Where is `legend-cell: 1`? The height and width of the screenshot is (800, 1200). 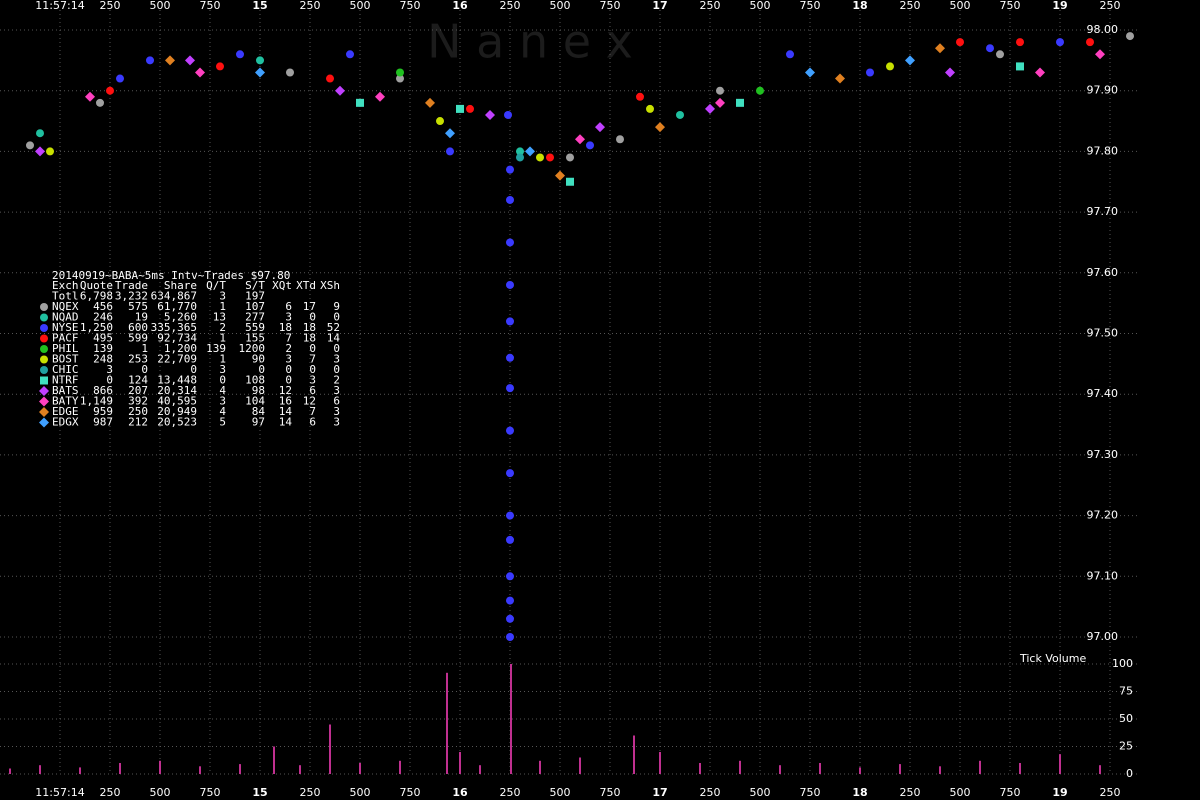 legend-cell: 1 is located at coordinates (222, 338).